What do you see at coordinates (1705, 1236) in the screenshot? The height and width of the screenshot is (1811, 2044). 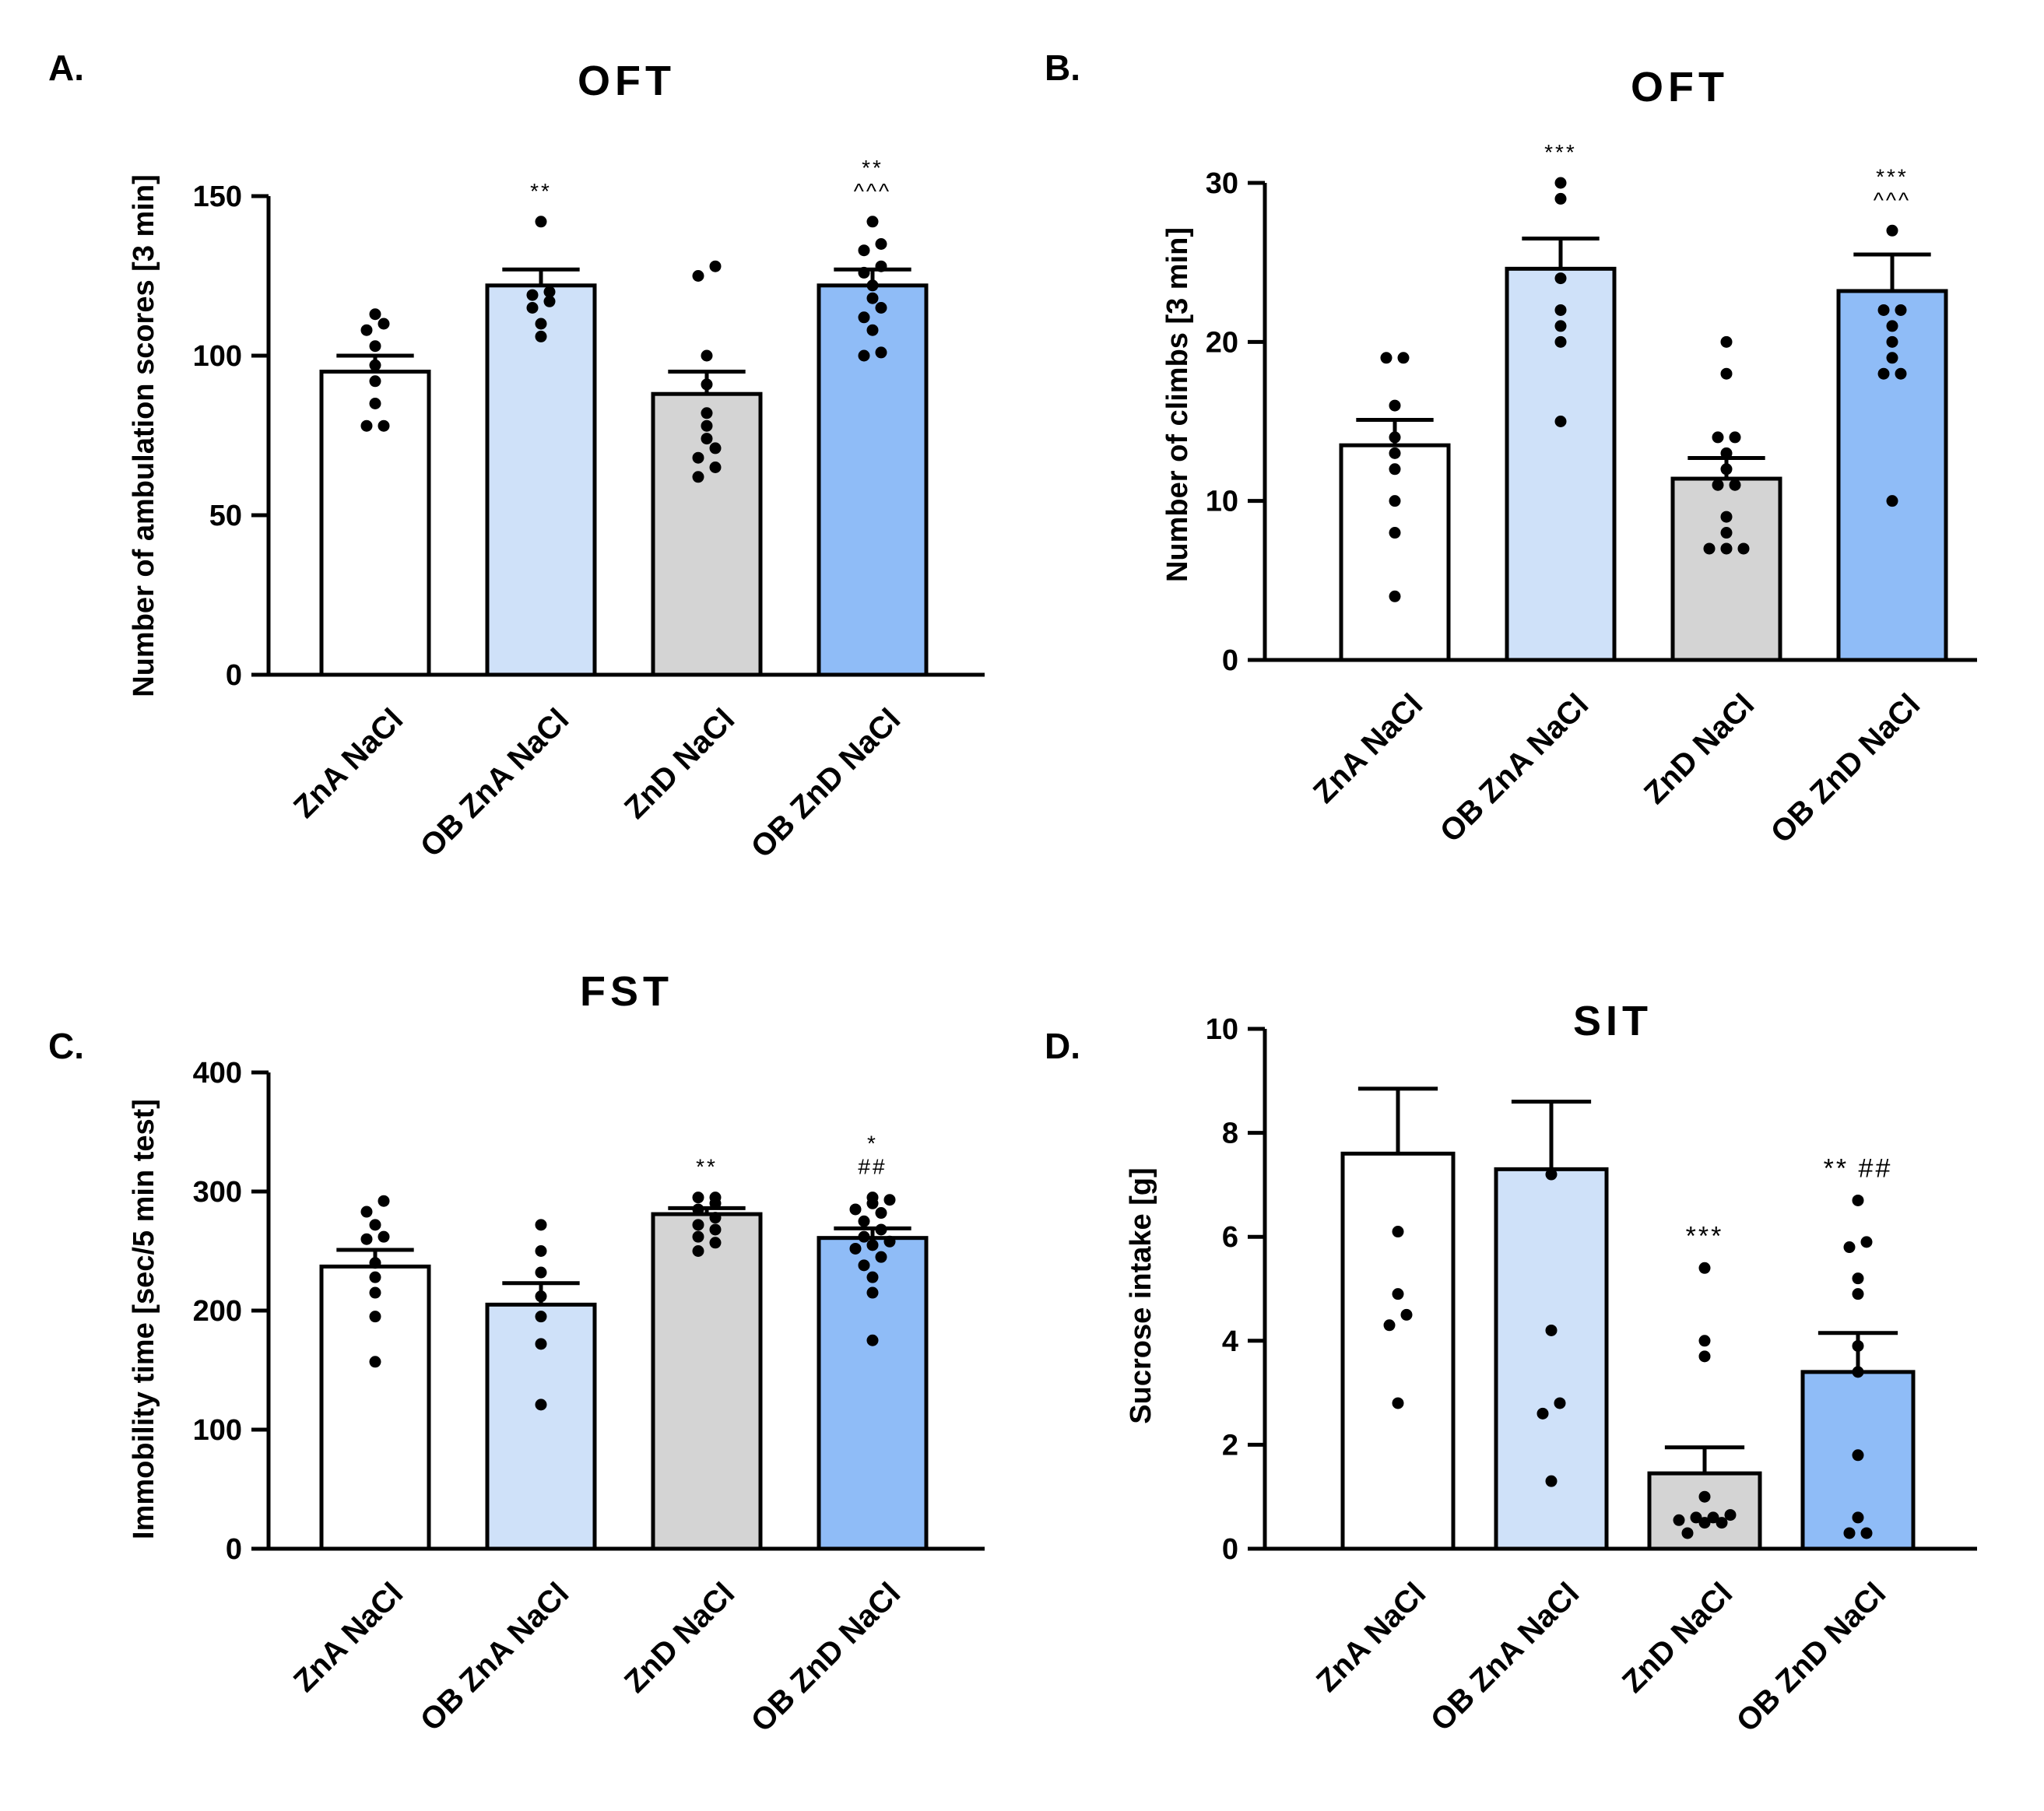 I see `significance-label: ***` at bounding box center [1705, 1236].